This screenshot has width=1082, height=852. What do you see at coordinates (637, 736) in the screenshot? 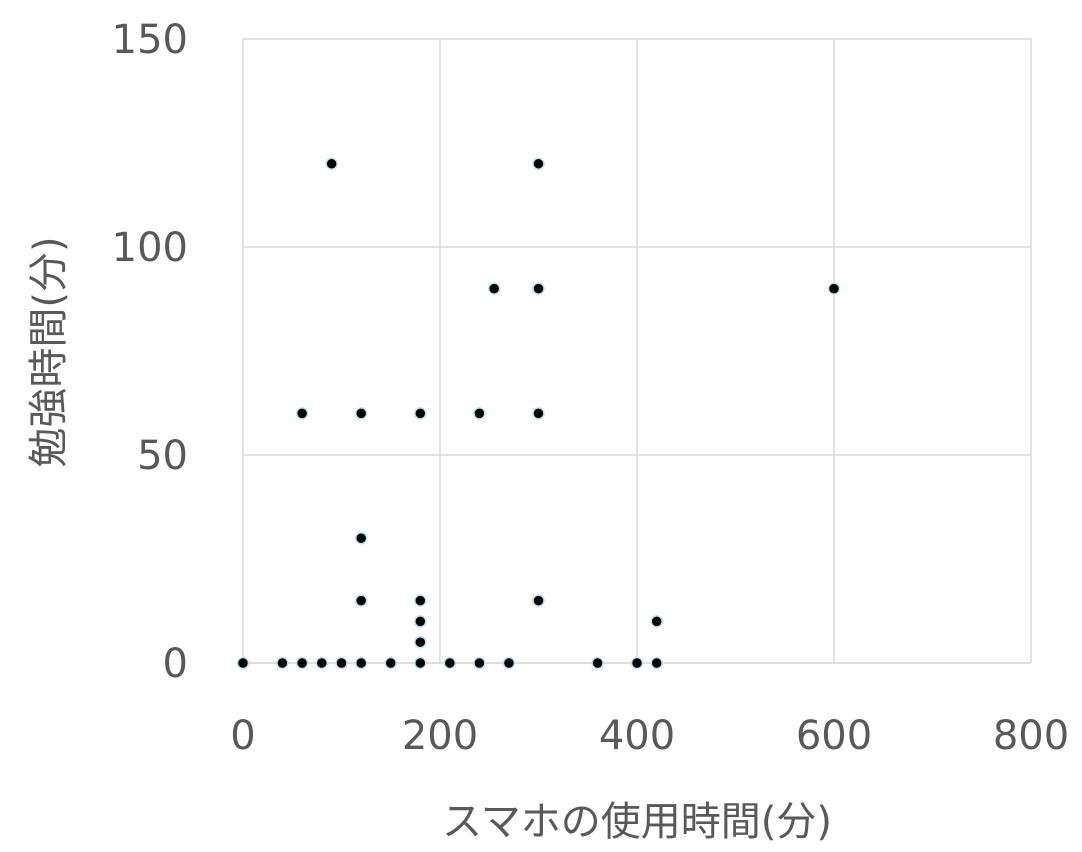
I see `x-tick-label: 400` at bounding box center [637, 736].